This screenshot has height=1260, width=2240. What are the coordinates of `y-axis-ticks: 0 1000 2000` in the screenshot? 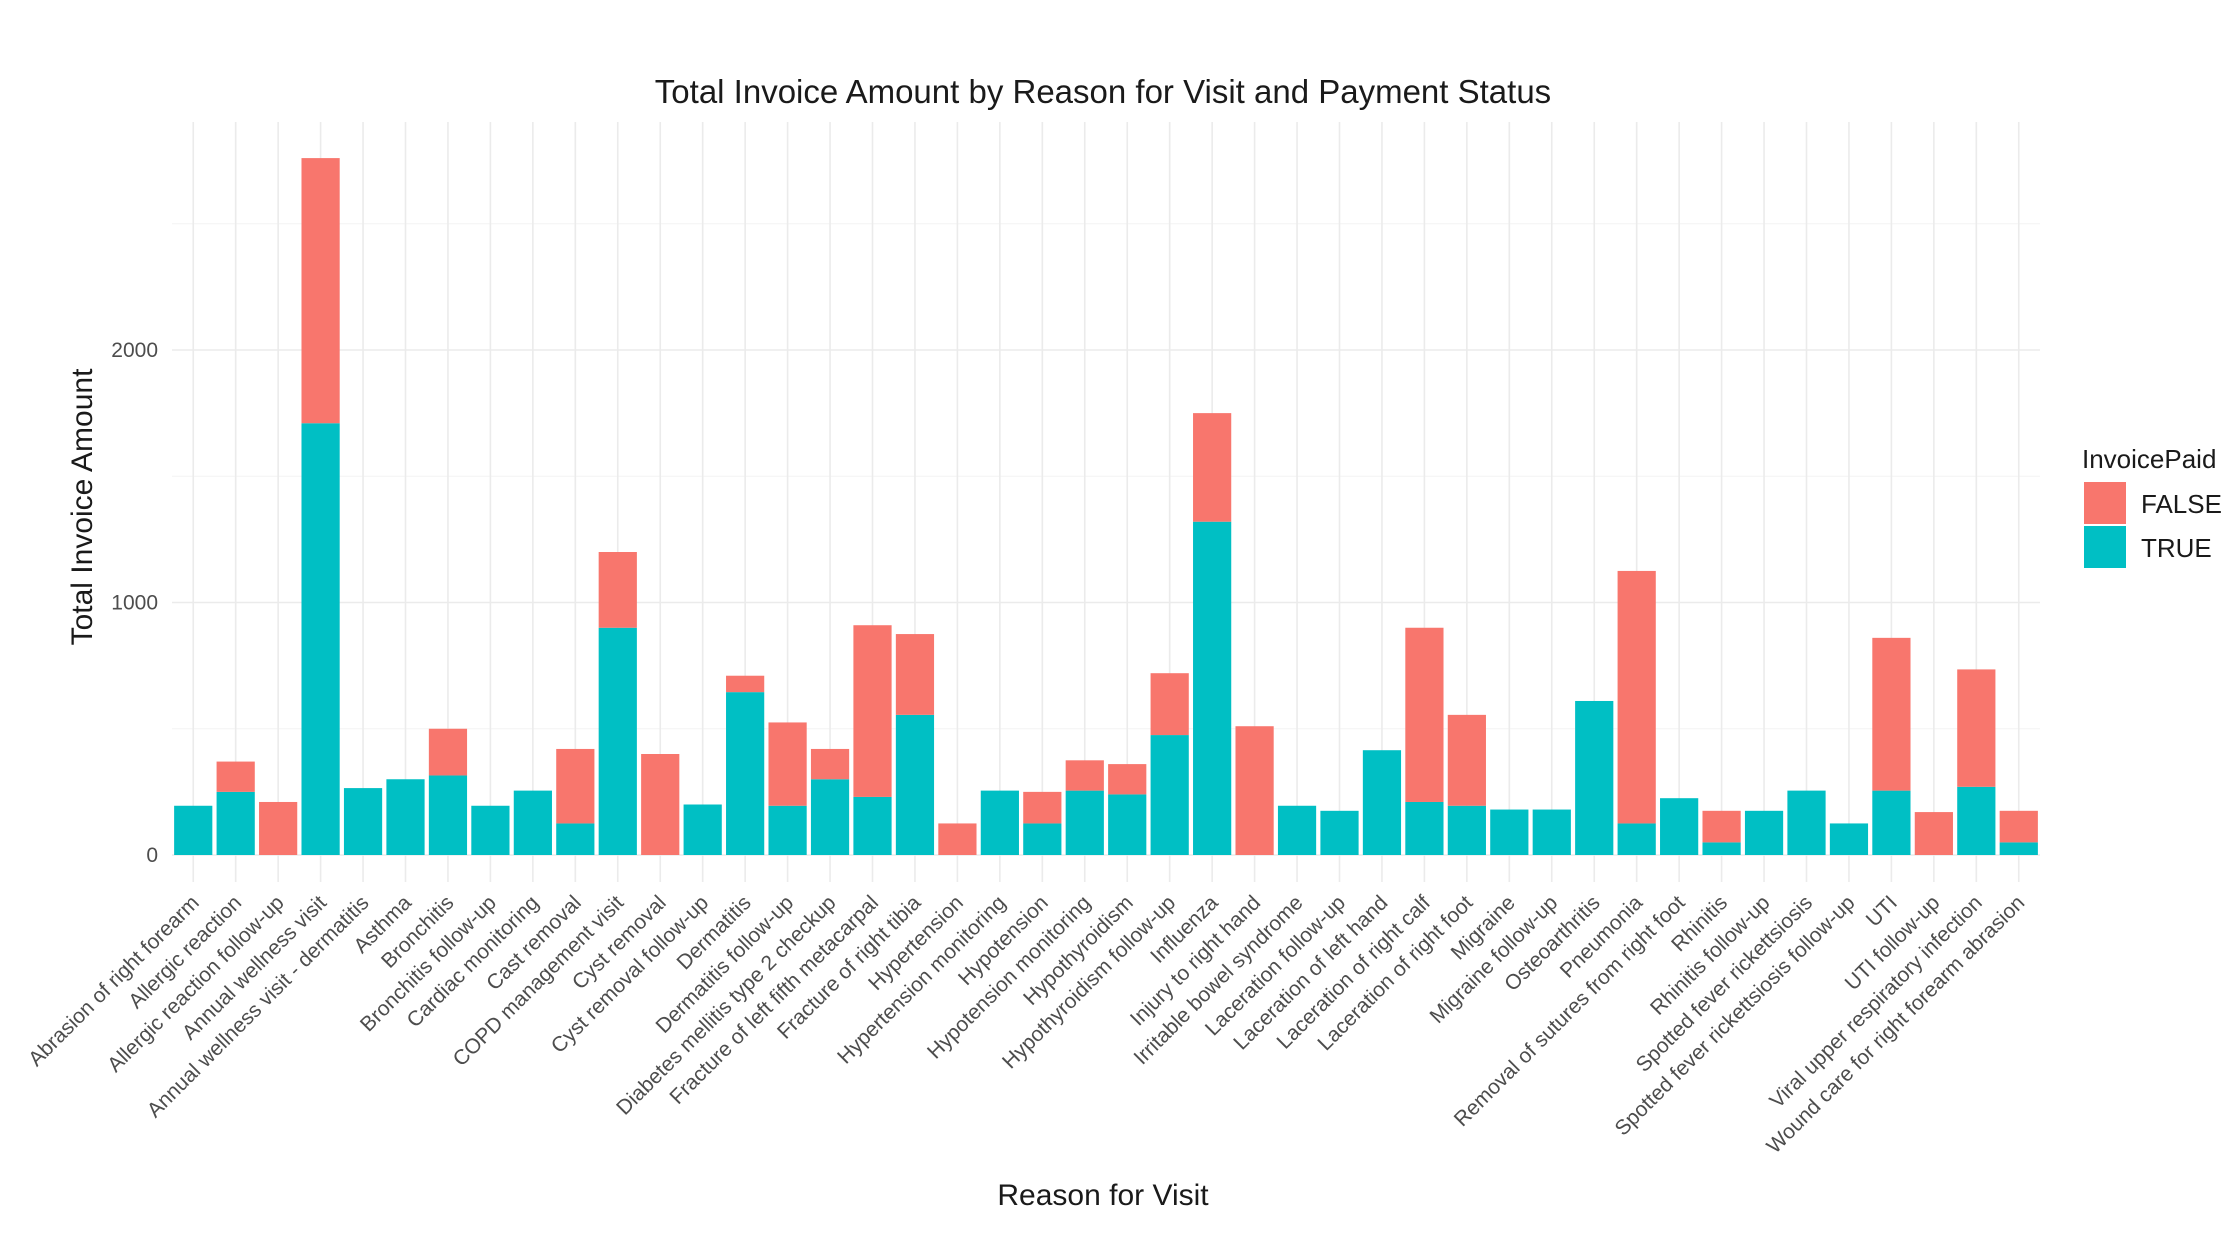 It's located at (134, 603).